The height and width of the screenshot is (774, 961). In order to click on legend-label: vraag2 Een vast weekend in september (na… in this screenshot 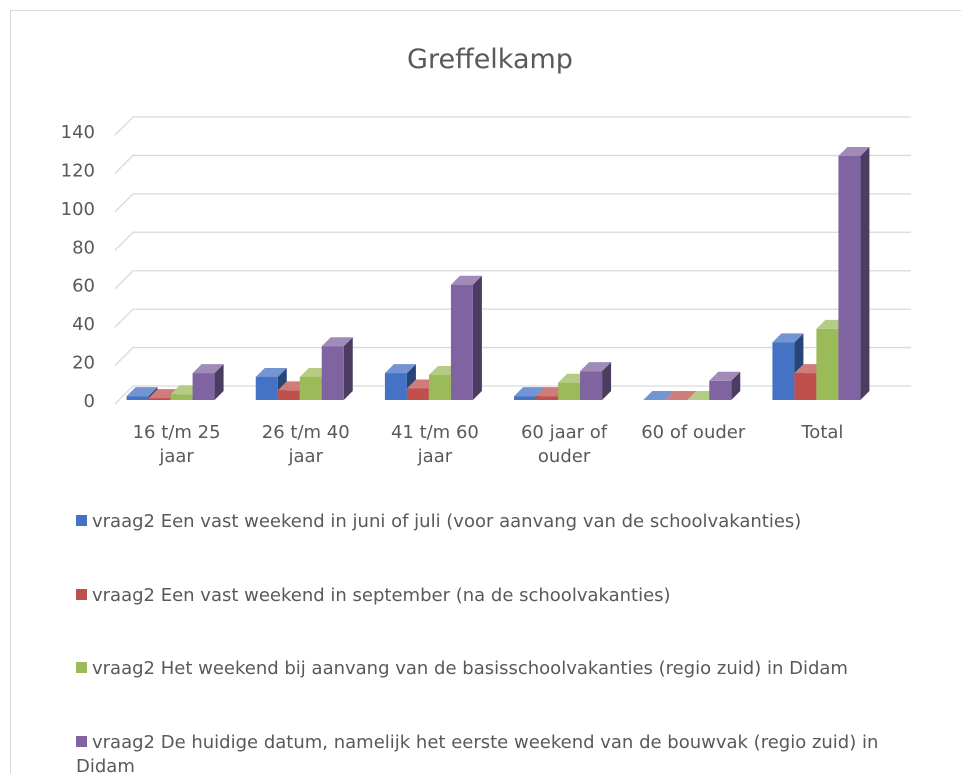, I will do `click(381, 595)`.